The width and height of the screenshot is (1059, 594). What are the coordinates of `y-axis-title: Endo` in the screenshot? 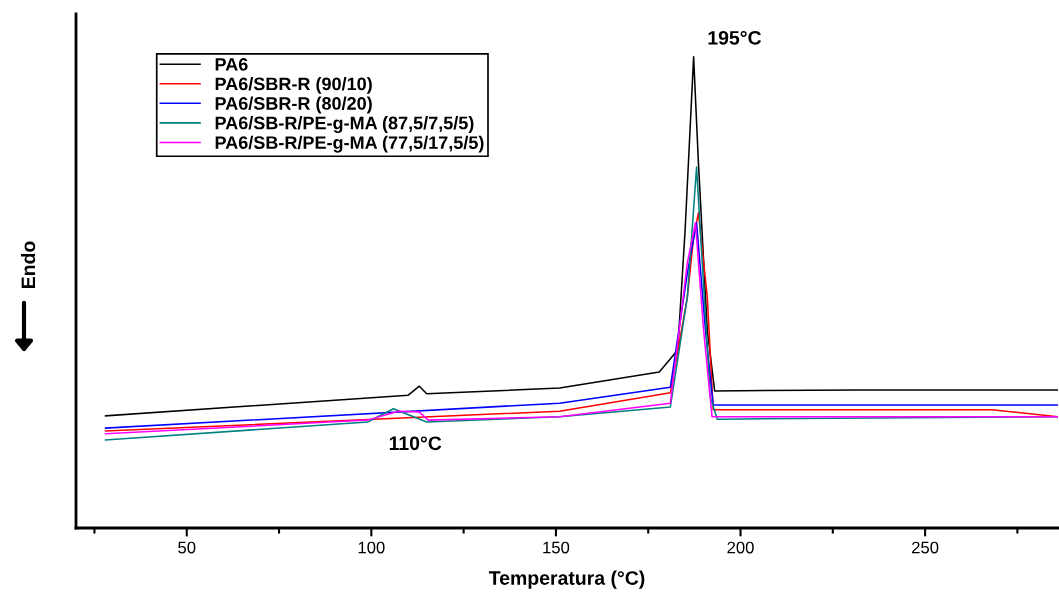 It's located at (28, 264).